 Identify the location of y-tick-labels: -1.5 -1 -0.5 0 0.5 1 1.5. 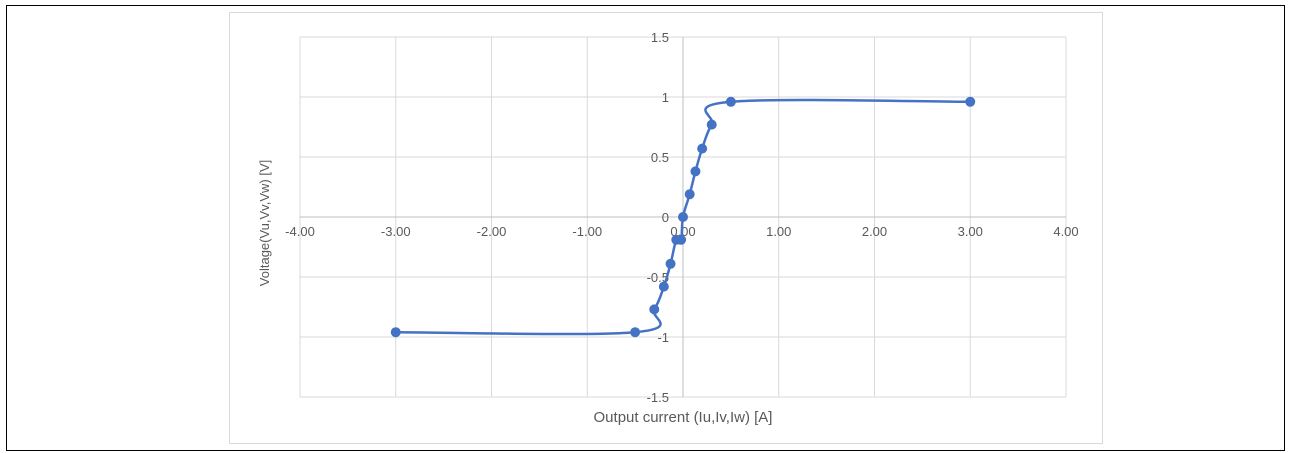
(658, 217).